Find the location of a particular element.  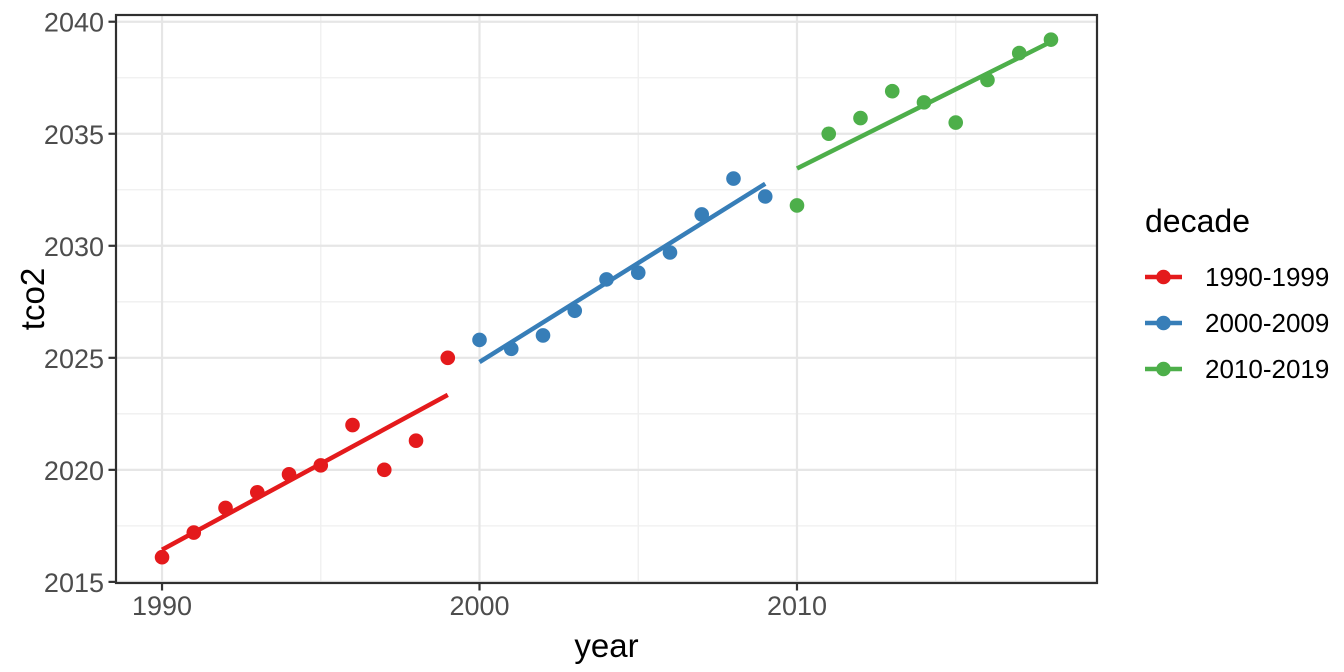

trend-line-2000-2009 is located at coordinates (622, 272).